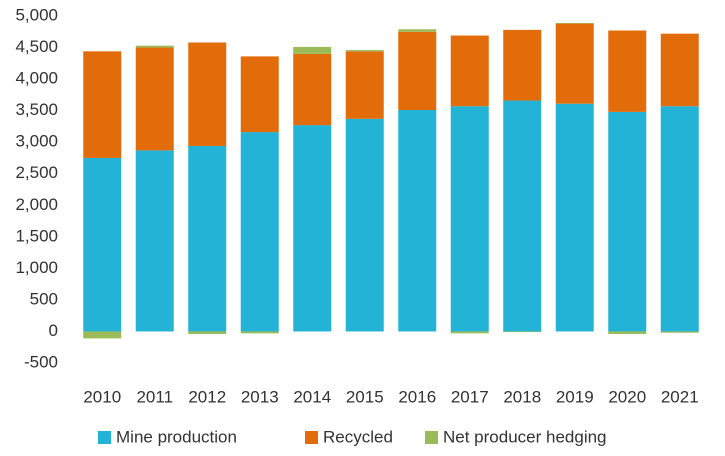  Describe the element at coordinates (176, 436) in the screenshot. I see `legend-label: Mine production` at that location.